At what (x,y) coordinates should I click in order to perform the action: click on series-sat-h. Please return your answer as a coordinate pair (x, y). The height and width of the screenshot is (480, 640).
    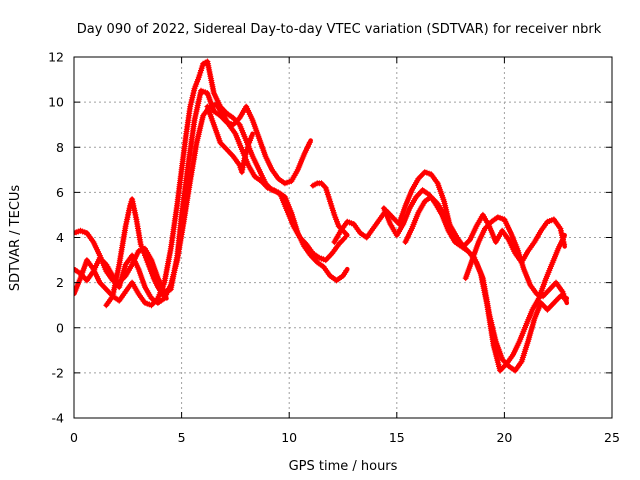
    Looking at the image, I should click on (473, 280).